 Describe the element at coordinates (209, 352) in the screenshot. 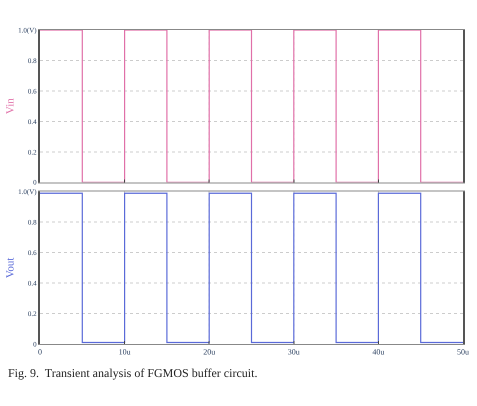

I see `x-tick-label: 20u` at that location.